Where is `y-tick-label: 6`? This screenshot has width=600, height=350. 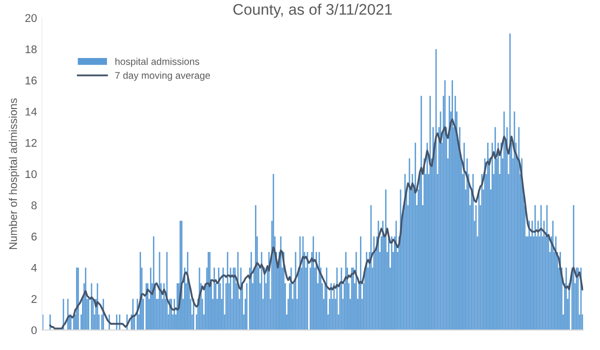
y-tick-label: 6 is located at coordinates (34, 236).